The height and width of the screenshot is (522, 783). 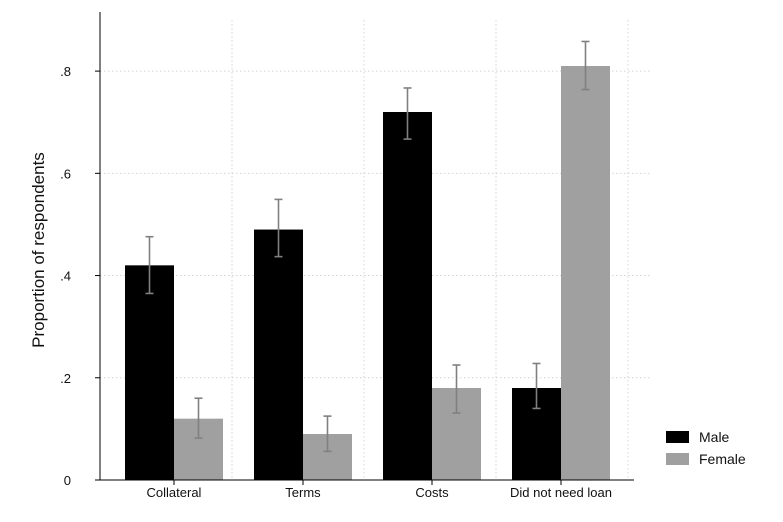 I want to click on y-axis-title: Proportion of respondents, so click(x=38, y=250).